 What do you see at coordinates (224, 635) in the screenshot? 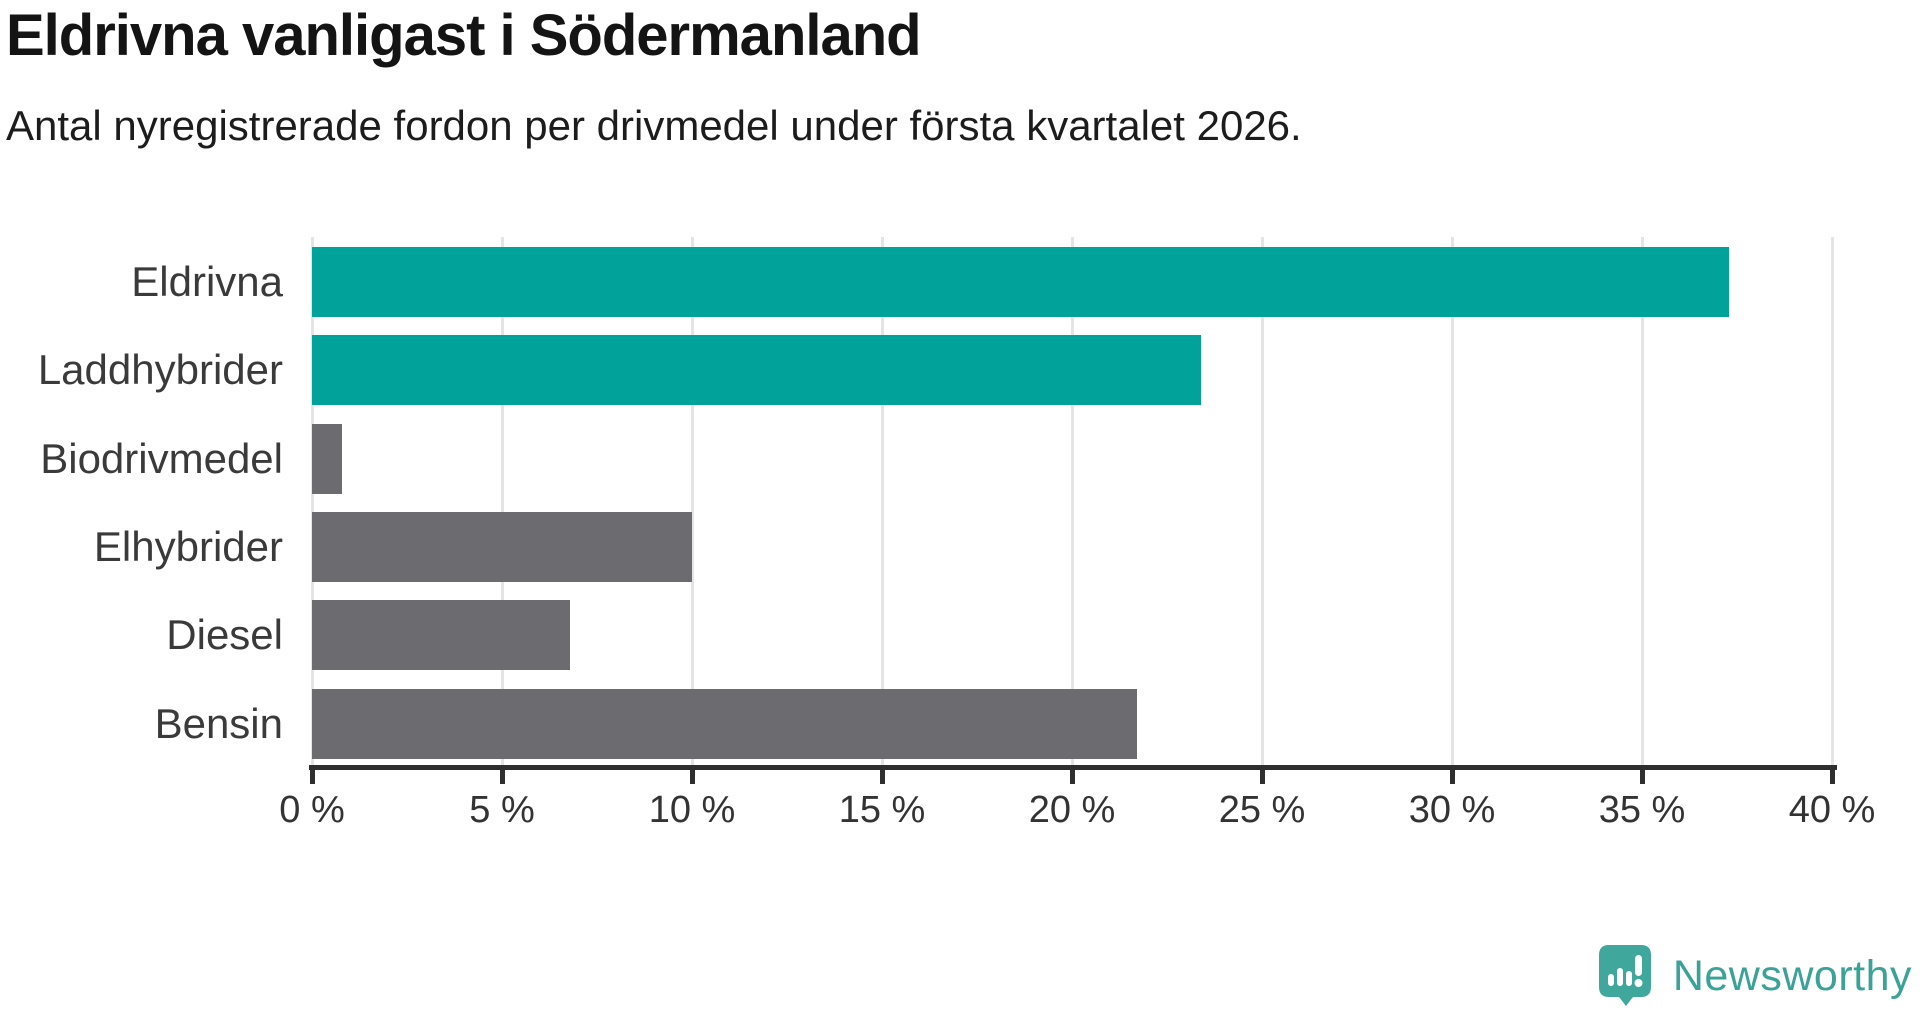
I see `category-label-diesel: Diesel` at bounding box center [224, 635].